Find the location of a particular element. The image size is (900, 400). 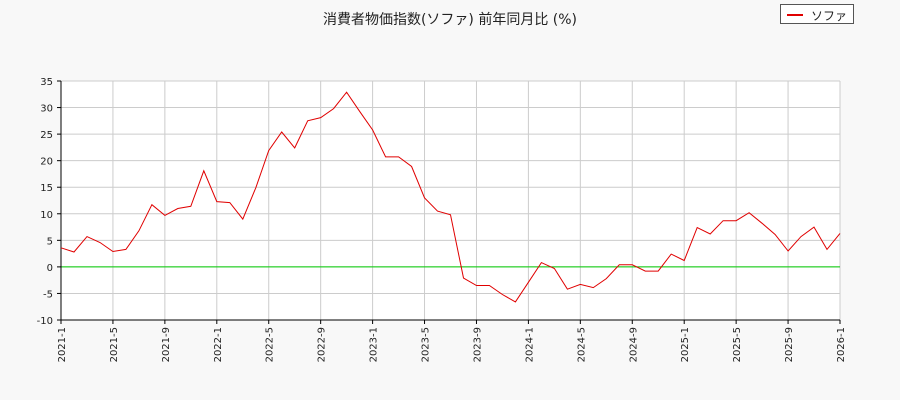

x-tick-label: 2025-9 is located at coordinates (789, 344).